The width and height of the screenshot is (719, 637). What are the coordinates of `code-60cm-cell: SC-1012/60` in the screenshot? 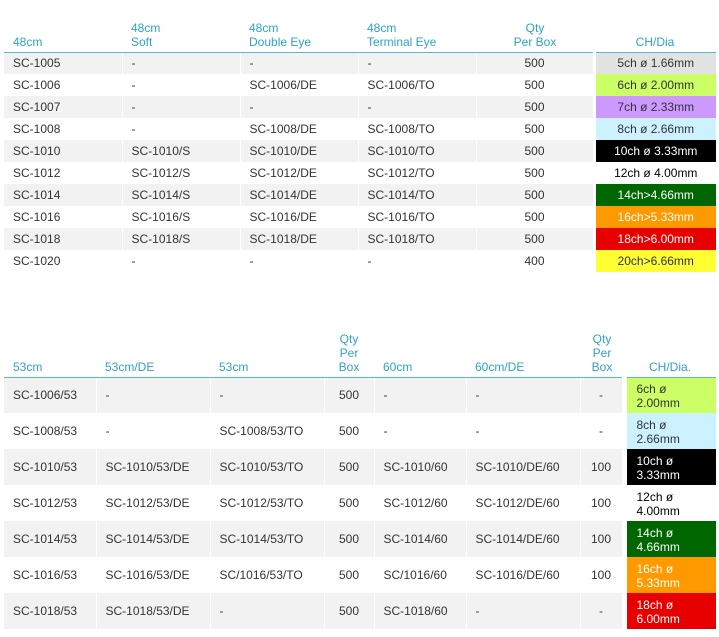 It's located at (419, 503).